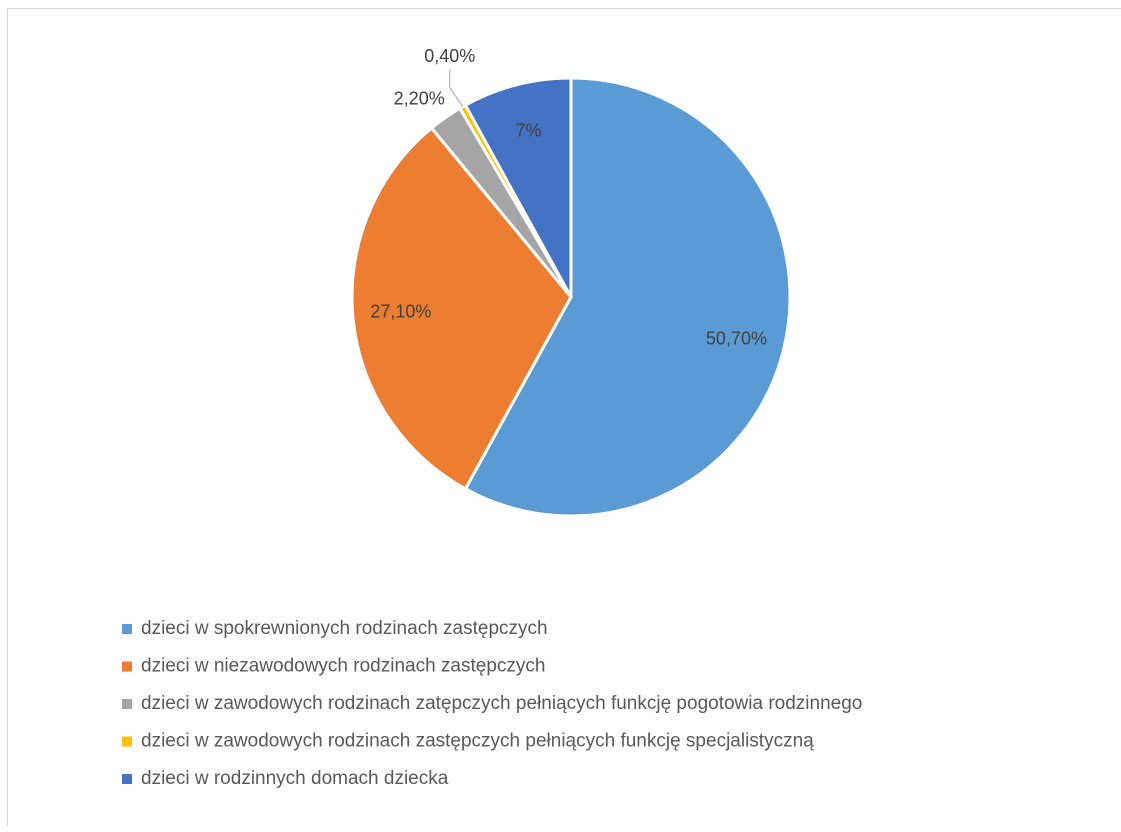 This screenshot has height=832, width=1121. I want to click on data-label: 7%, so click(528, 130).